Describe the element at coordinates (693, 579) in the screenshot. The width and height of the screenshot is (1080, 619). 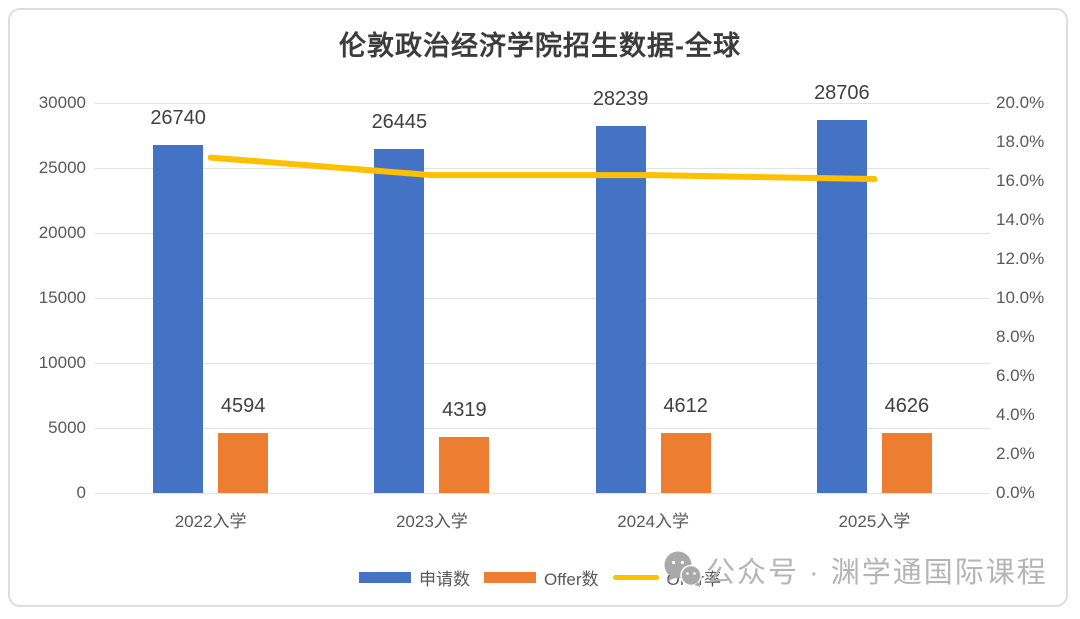
I see `legend-label-Offer率: Offer率` at that location.